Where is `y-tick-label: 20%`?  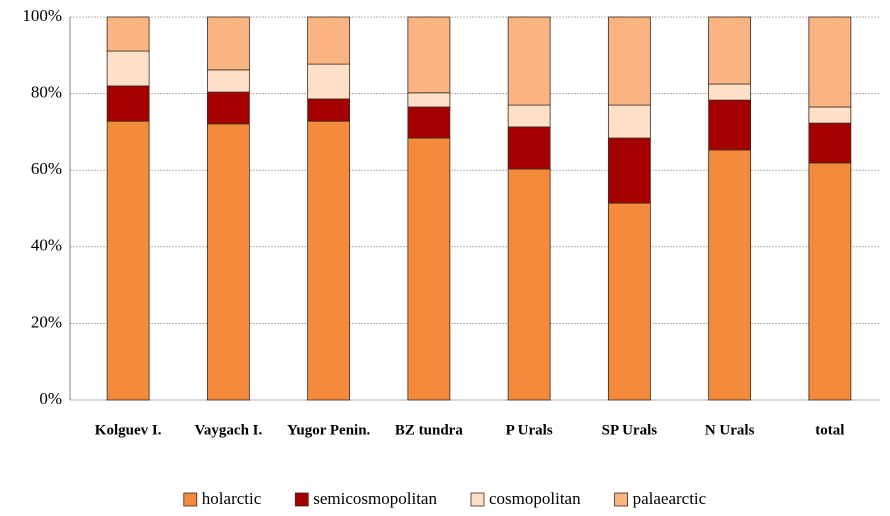 y-tick-label: 20% is located at coordinates (46, 321).